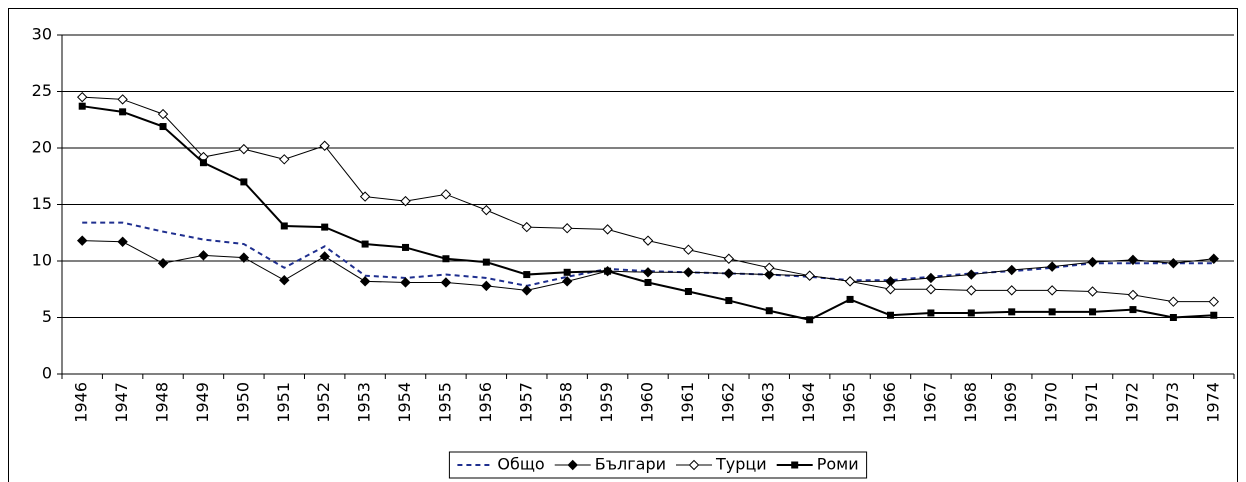  What do you see at coordinates (889, 402) in the screenshot?
I see `x-tick-label: 1966` at bounding box center [889, 402].